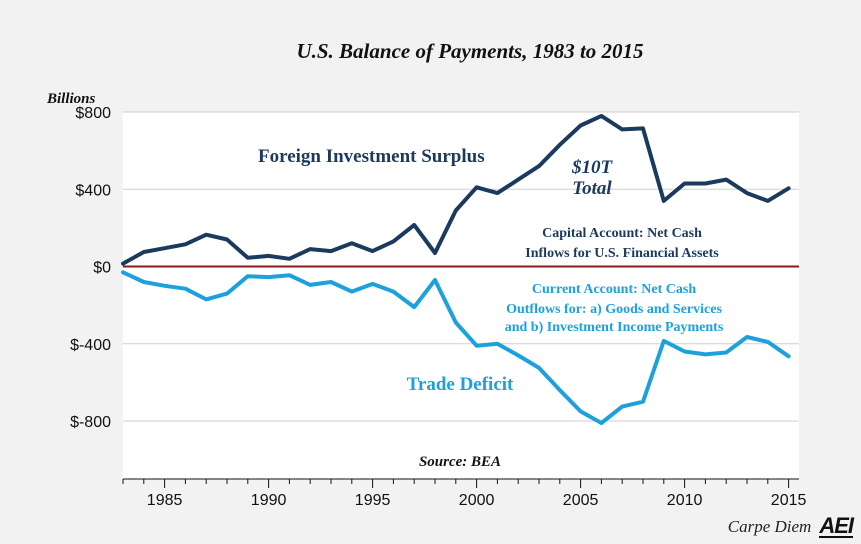 Image resolution: width=861 pixels, height=544 pixels. I want to click on total-value-label: $10T, so click(592, 167).